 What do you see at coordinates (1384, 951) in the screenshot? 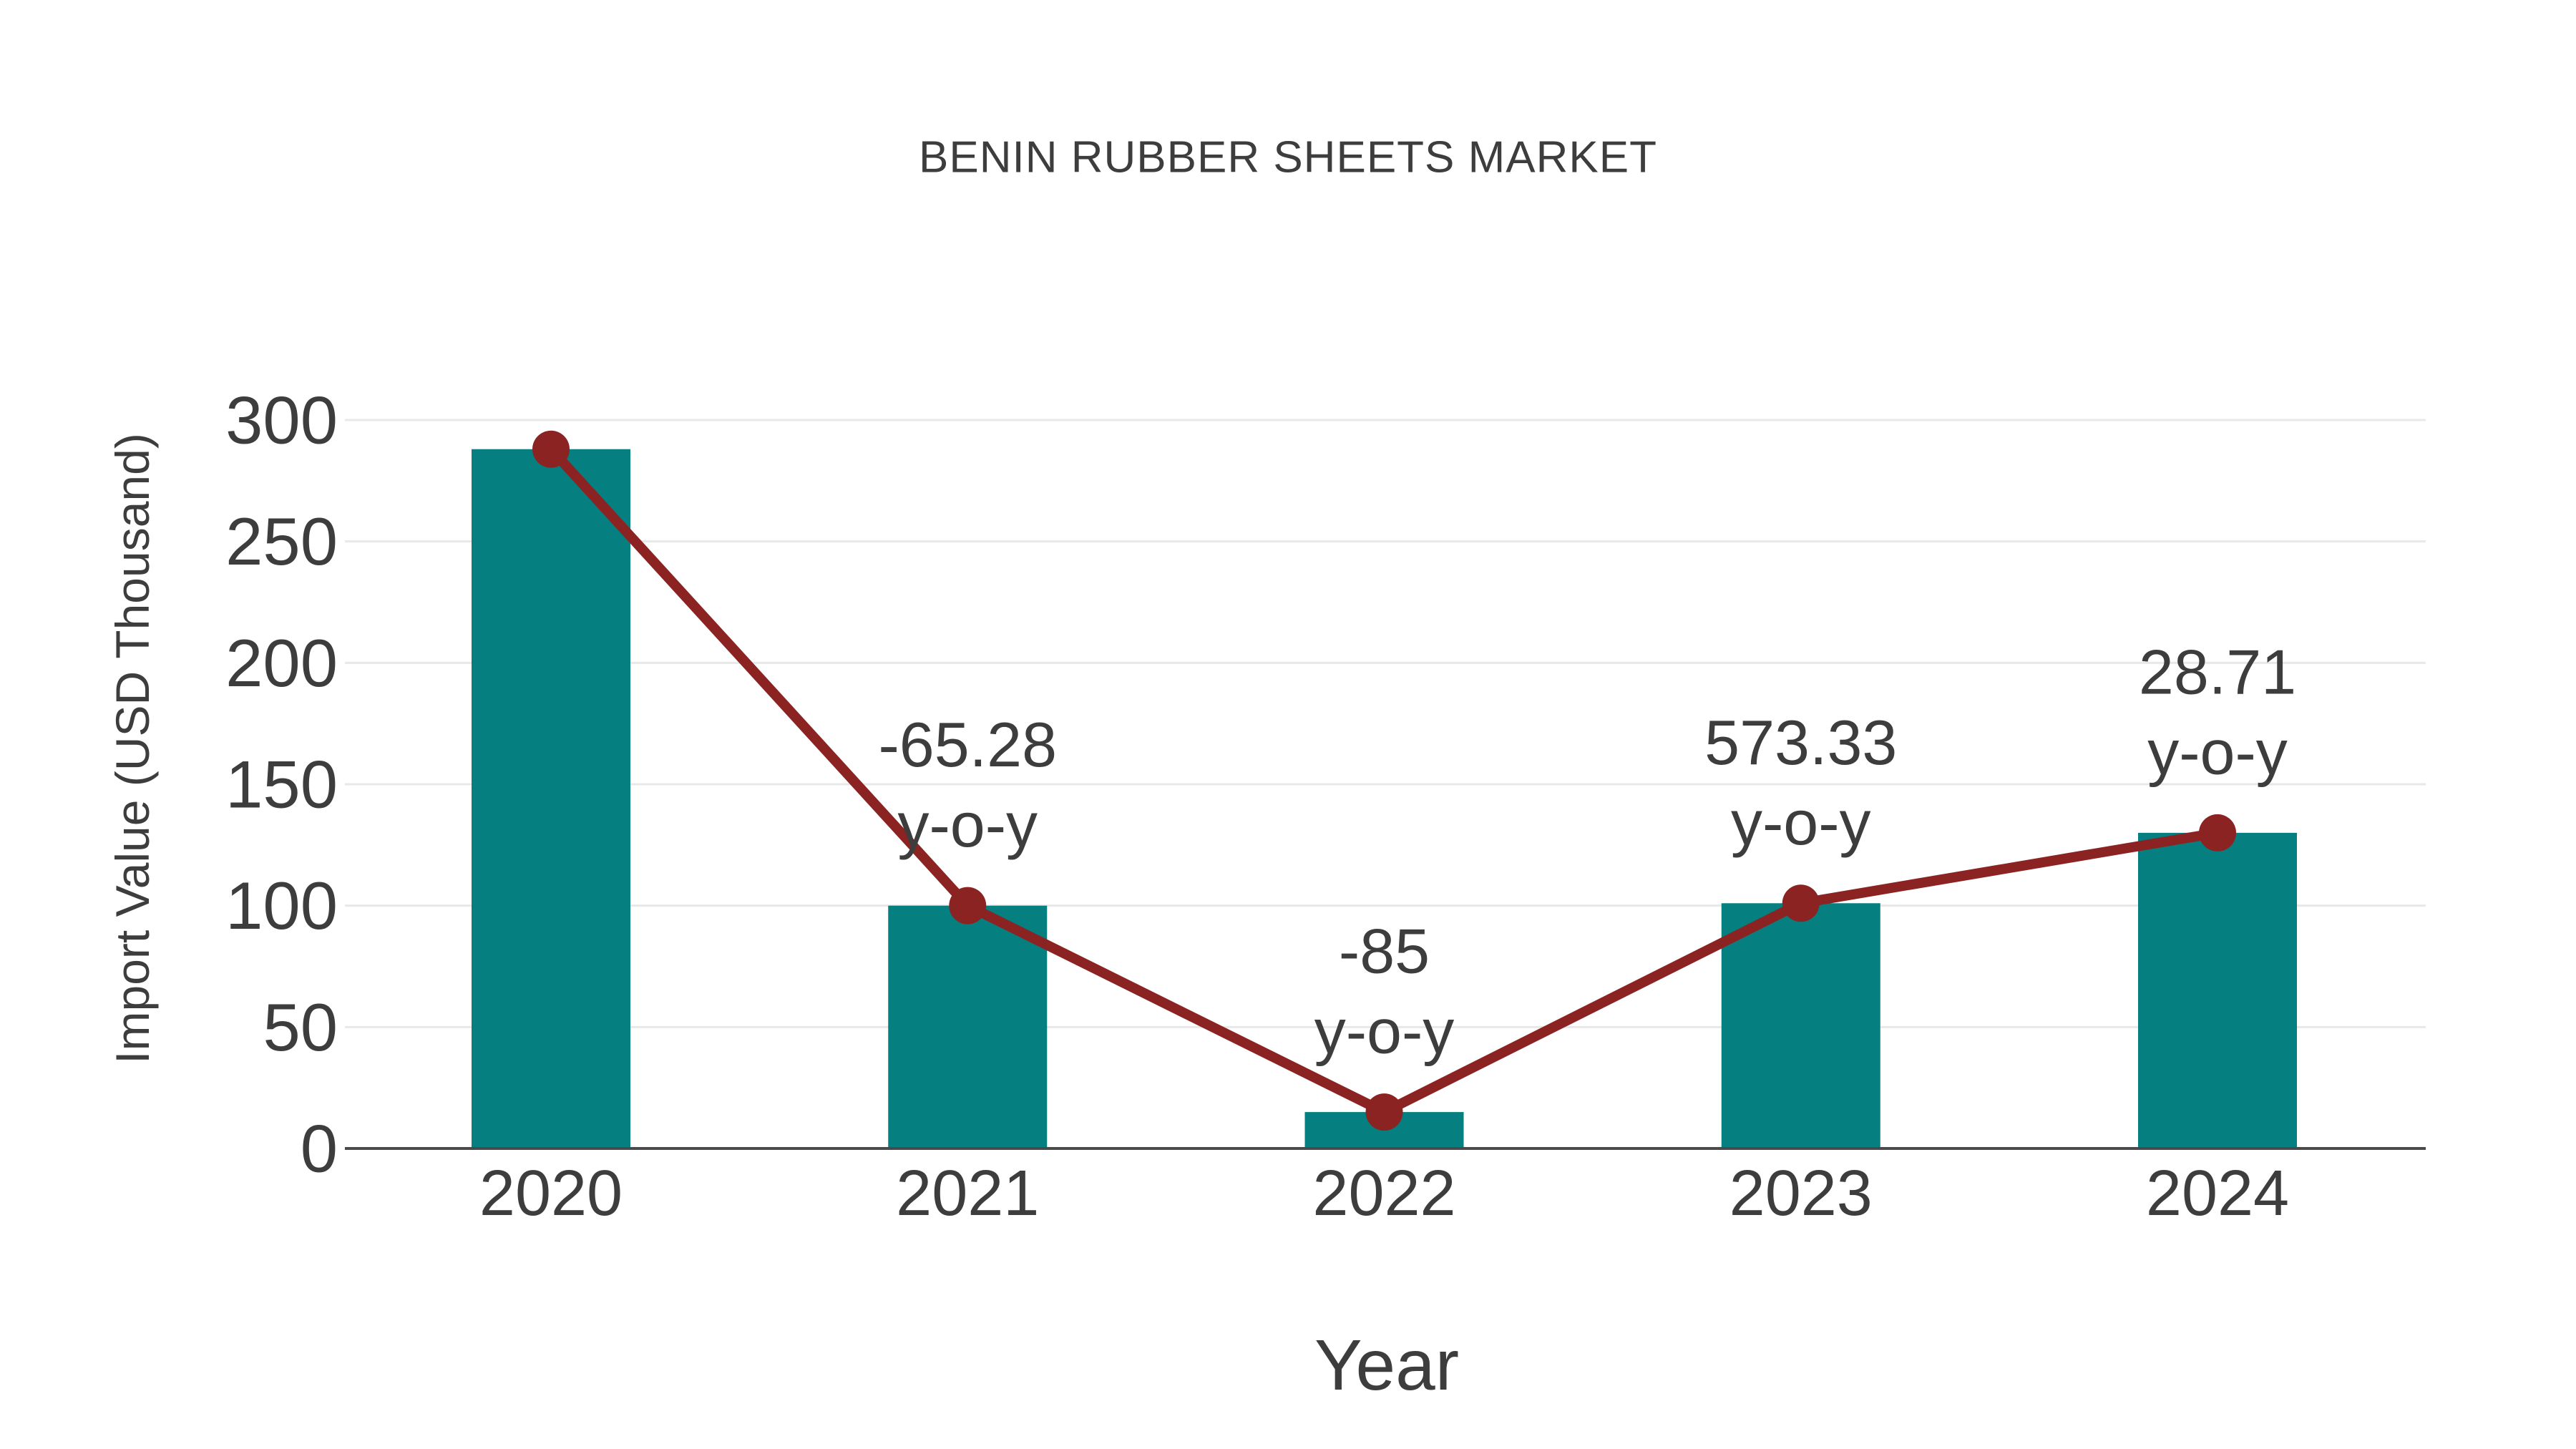
I see `point-label-value-2022: -85` at bounding box center [1384, 951].